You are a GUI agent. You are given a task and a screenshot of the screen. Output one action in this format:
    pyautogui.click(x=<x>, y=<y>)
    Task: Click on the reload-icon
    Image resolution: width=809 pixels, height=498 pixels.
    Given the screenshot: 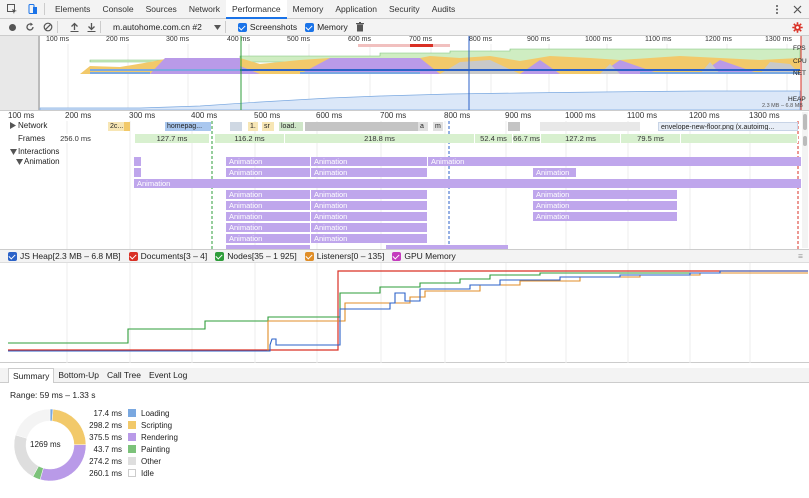 What is the action you would take?
    pyautogui.click(x=30, y=27)
    